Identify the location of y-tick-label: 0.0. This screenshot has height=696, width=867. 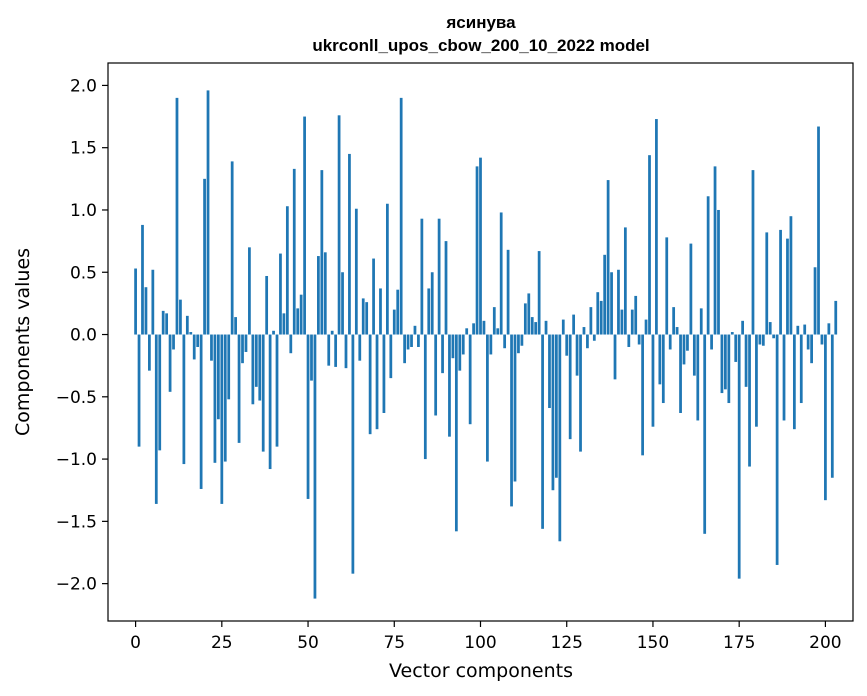
(83, 336).